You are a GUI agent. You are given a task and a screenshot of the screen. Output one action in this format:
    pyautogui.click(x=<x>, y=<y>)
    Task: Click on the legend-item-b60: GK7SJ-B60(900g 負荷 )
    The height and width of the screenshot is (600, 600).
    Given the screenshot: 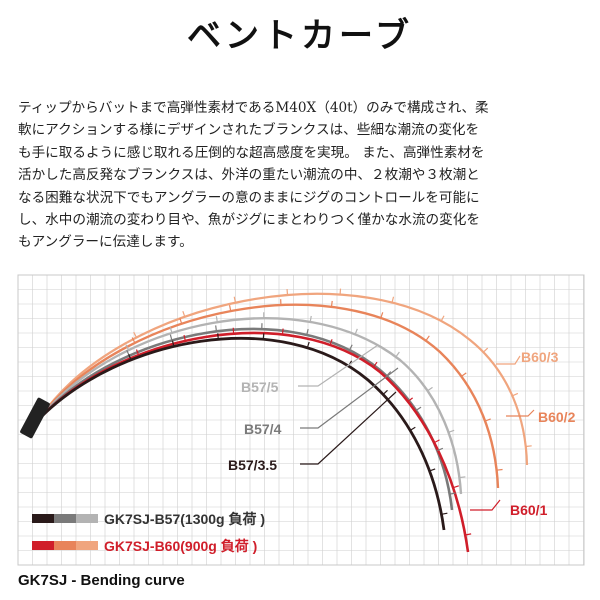 What is the action you would take?
    pyautogui.click(x=144, y=546)
    